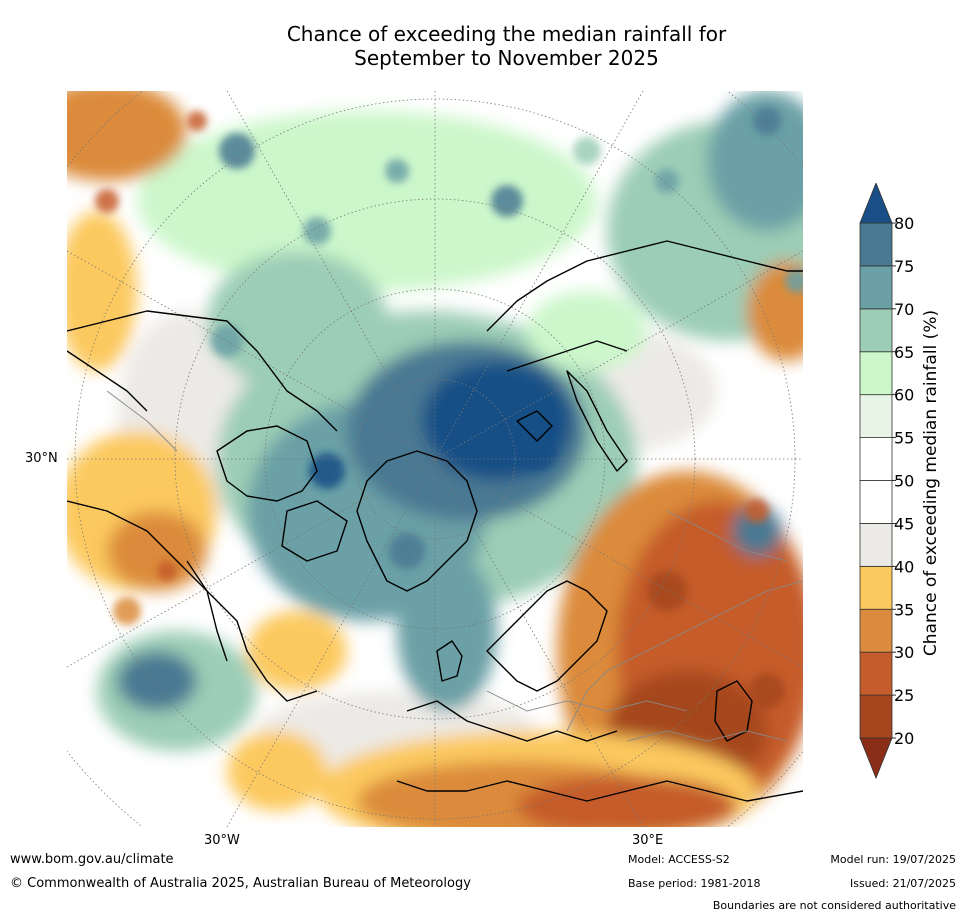  Describe the element at coordinates (904, 223) in the screenshot. I see `colorbar-tick-label: 80` at that location.